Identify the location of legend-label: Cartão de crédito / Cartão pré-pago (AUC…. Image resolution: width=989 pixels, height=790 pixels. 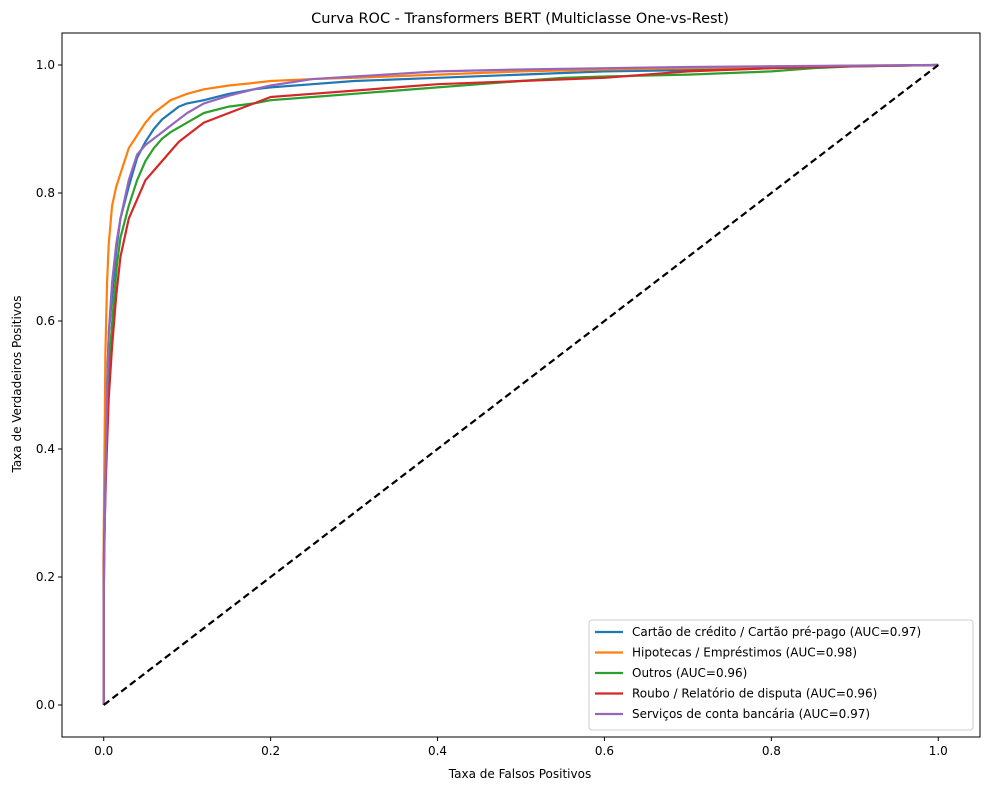
(776, 632).